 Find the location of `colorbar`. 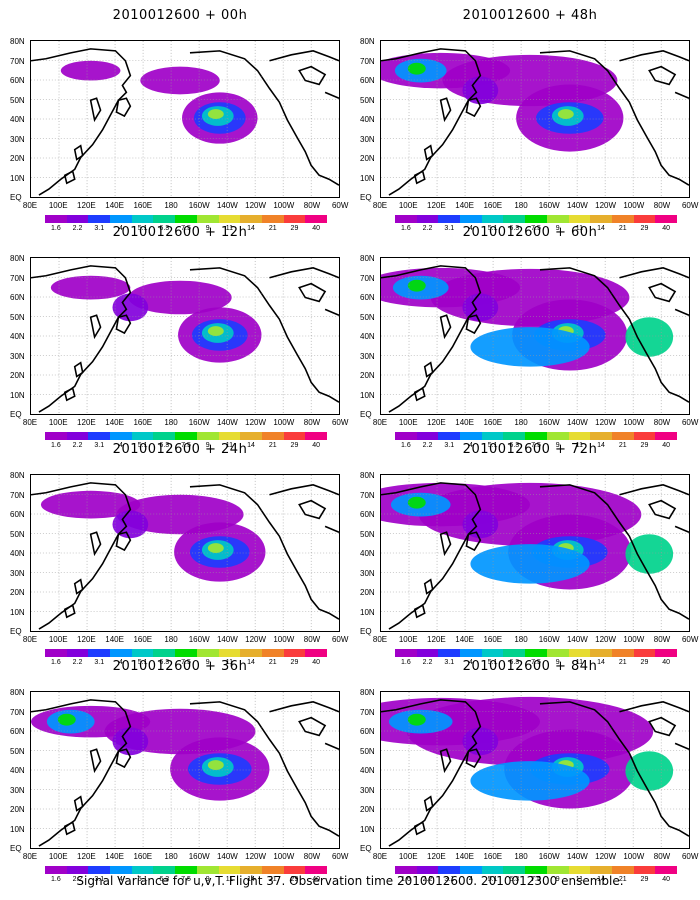

colorbar is located at coordinates (186, 870).